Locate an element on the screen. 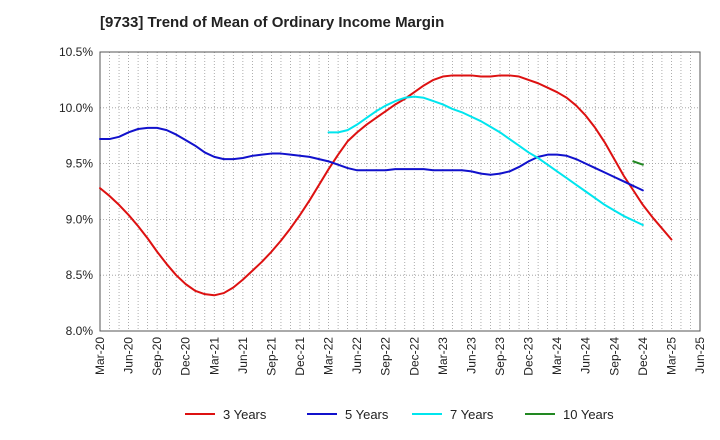 The image size is (720, 440). x-tick-label: Sep-24 is located at coordinates (614, 356).